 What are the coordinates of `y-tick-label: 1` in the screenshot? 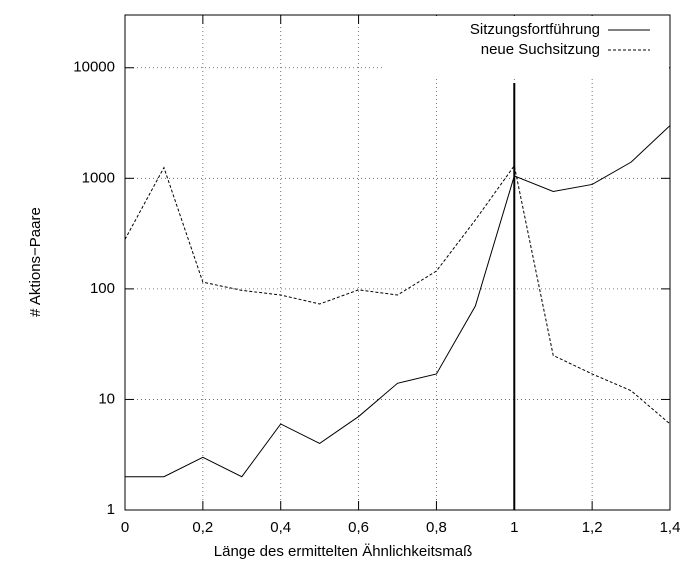 It's located at (111, 509).